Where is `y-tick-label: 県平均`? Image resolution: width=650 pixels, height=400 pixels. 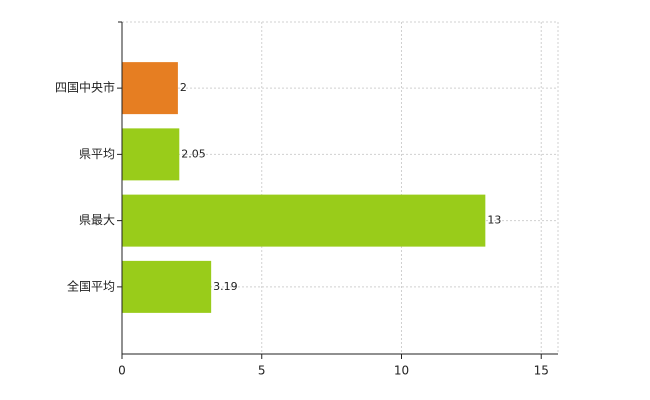 y-tick-label: 県平均 is located at coordinates (97, 154).